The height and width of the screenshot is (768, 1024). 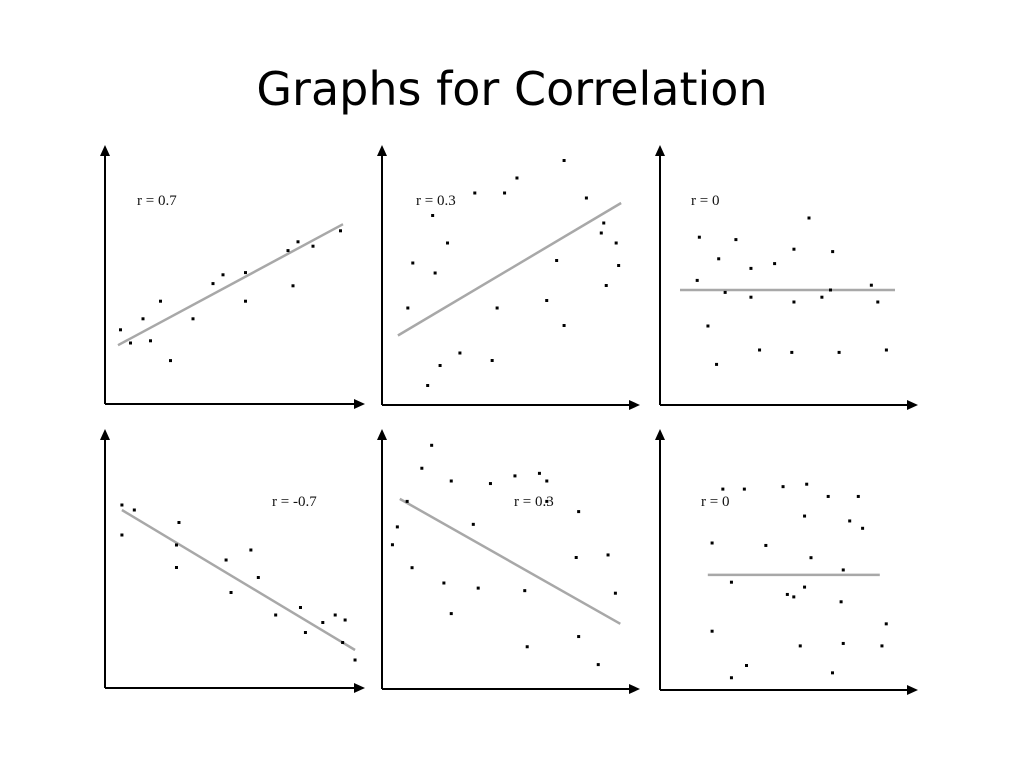 What do you see at coordinates (508, 561) in the screenshot?
I see `plot-panel-5: r = 0.3` at bounding box center [508, 561].